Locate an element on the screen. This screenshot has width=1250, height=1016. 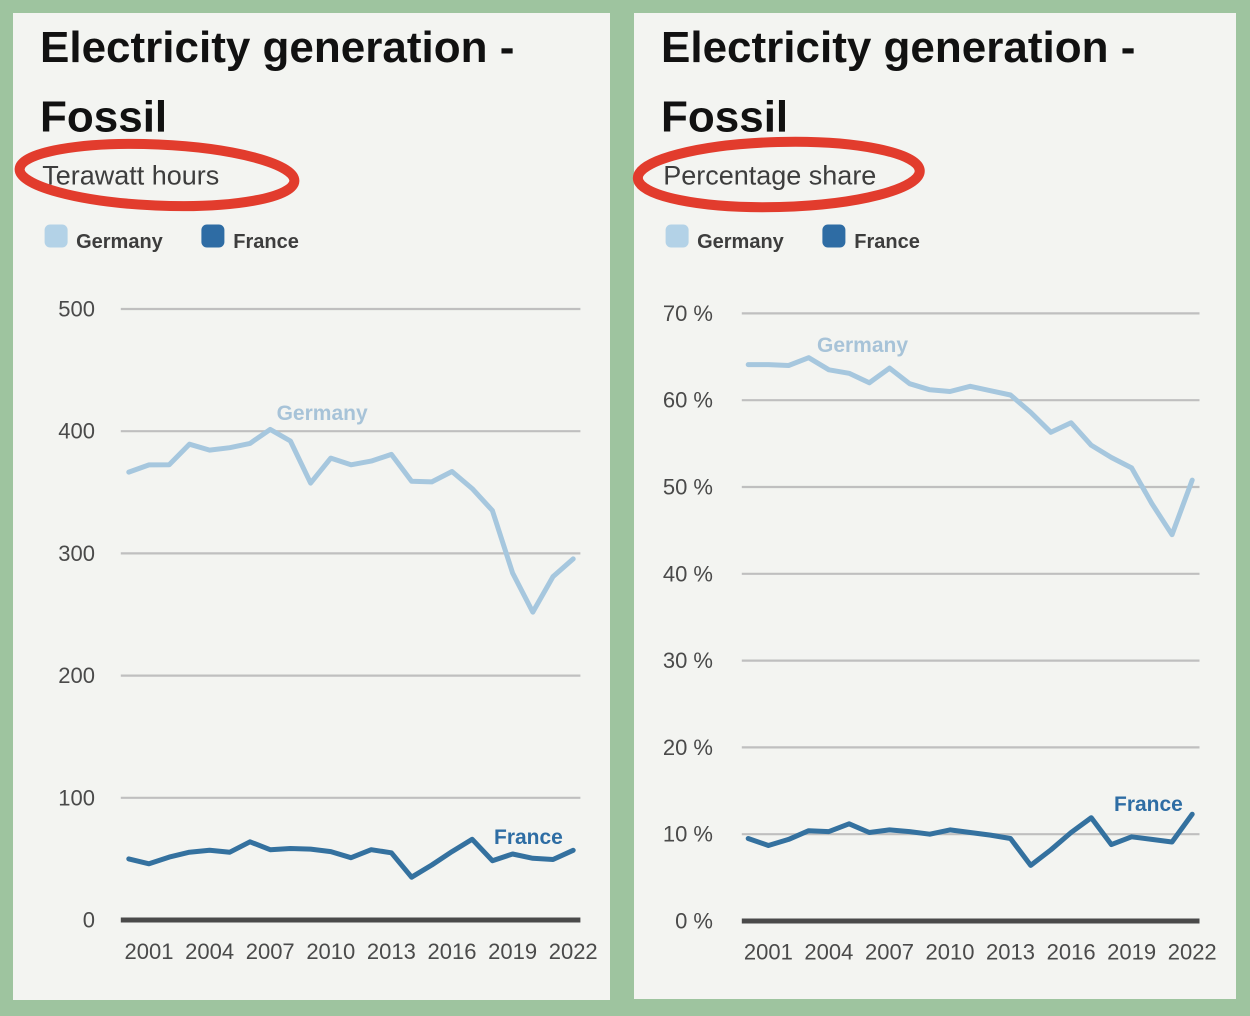
svg-text: 400 is located at coordinates (76, 431).